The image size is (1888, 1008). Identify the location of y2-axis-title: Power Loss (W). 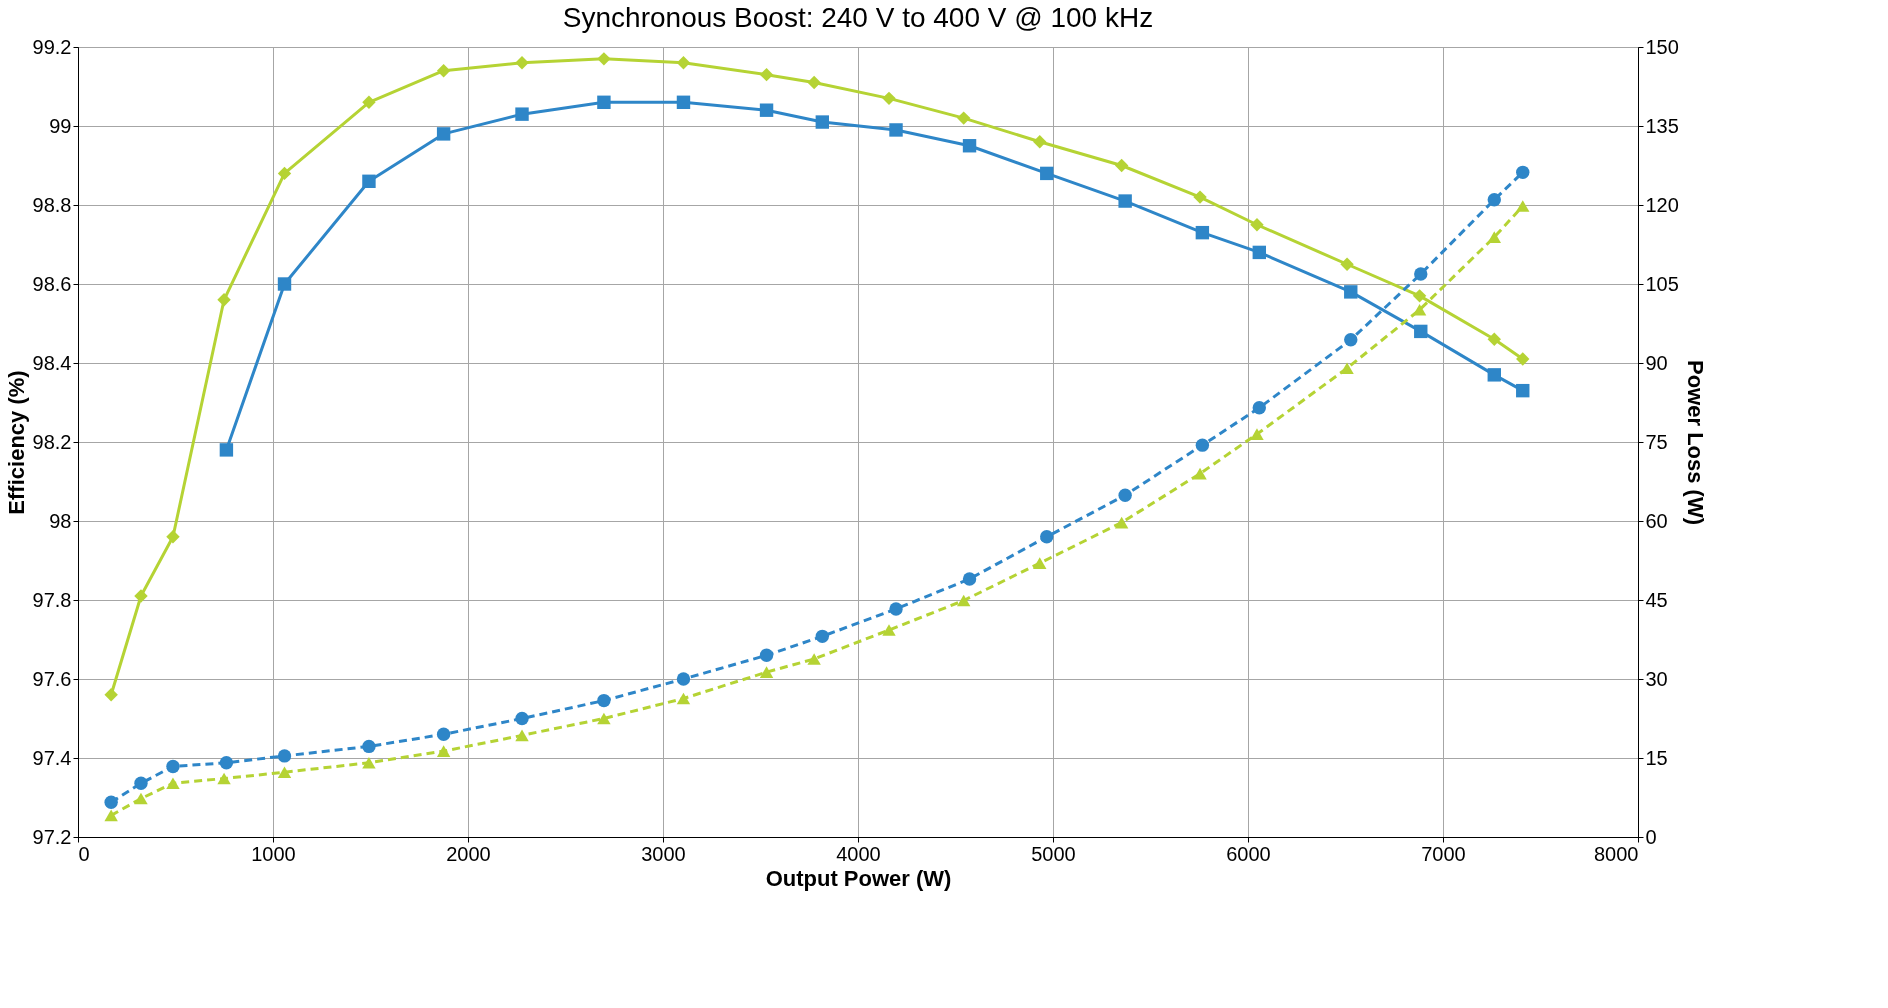
(1695, 442).